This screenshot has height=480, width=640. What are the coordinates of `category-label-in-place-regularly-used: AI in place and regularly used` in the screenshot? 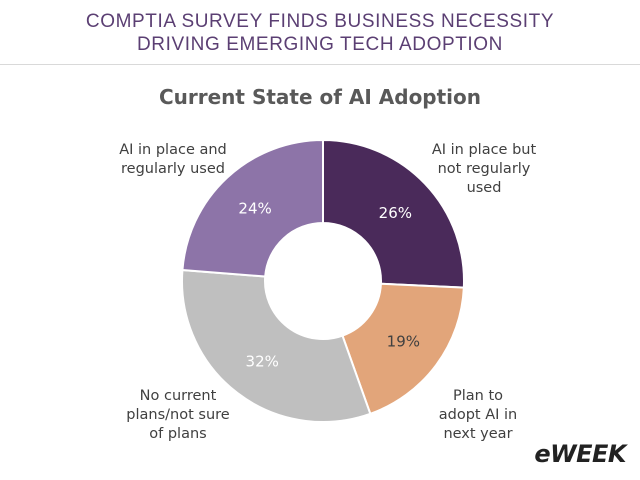 It's located at (173, 159).